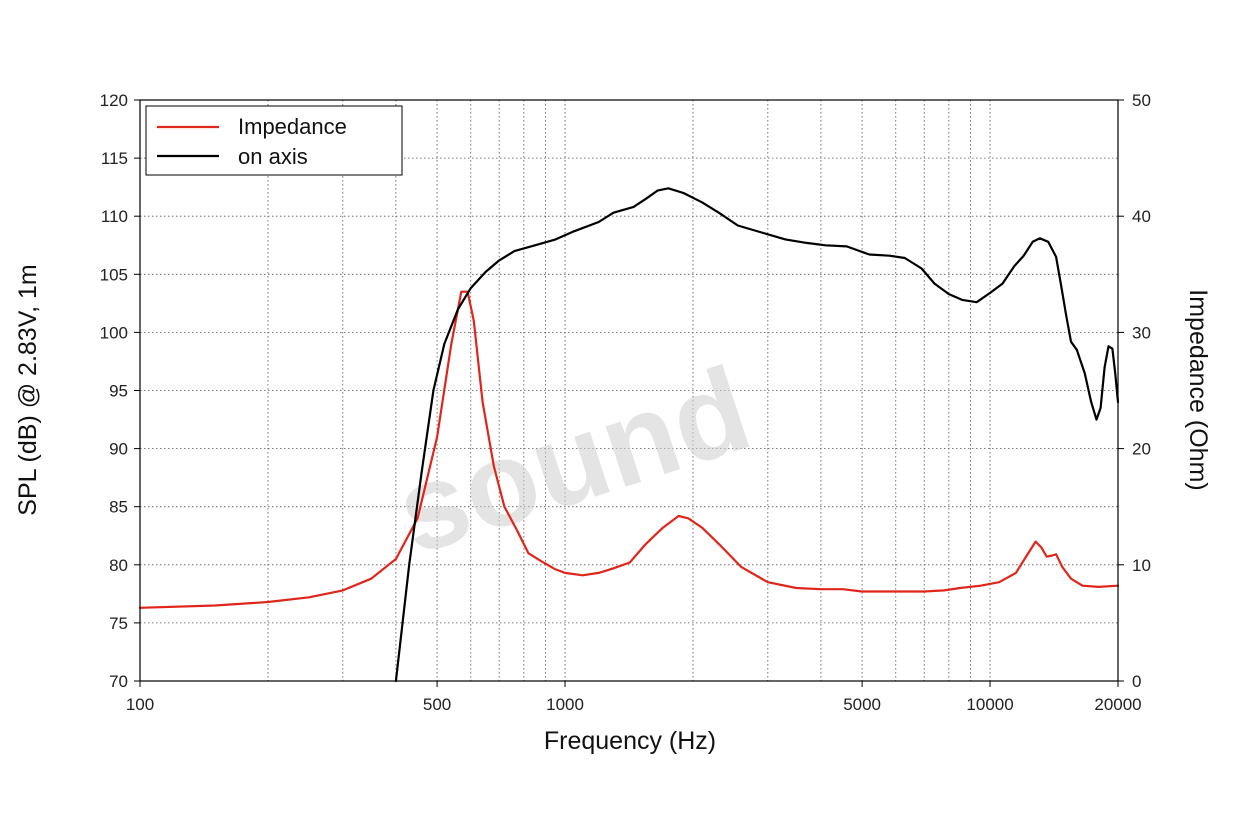 The image size is (1260, 840). I want to click on legend: Impedance on axis, so click(274, 140).